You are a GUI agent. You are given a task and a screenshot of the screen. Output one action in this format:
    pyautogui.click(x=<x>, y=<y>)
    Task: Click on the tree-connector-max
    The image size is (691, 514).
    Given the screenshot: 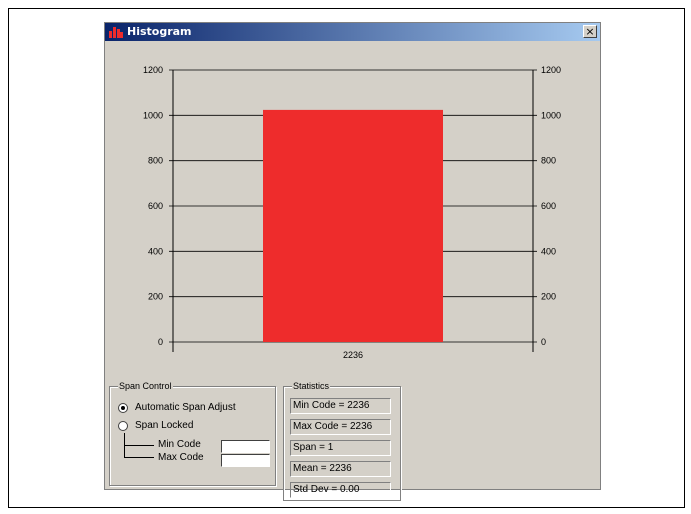 What is the action you would take?
    pyautogui.click(x=139, y=457)
    